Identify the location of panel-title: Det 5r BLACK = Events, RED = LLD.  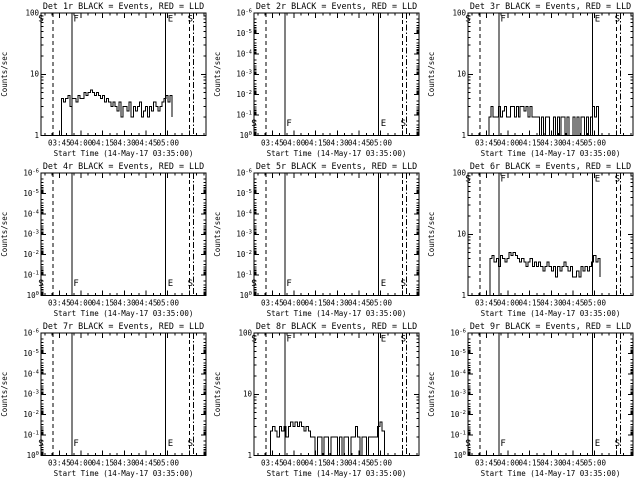
(336, 166).